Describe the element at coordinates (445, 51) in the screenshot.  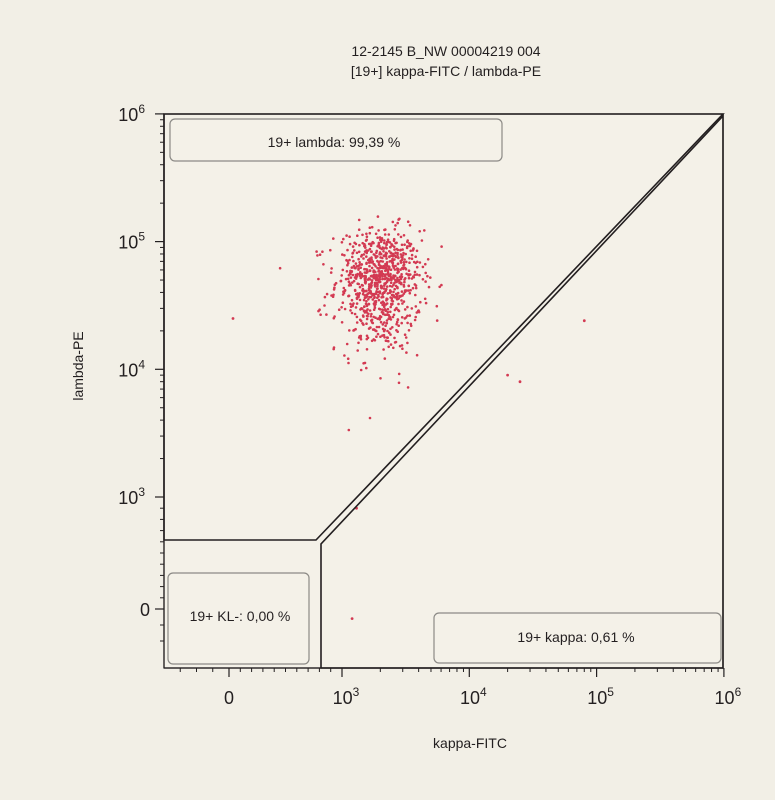
I see `chart-title: 12-2145 B_NW 00004219 004` at that location.